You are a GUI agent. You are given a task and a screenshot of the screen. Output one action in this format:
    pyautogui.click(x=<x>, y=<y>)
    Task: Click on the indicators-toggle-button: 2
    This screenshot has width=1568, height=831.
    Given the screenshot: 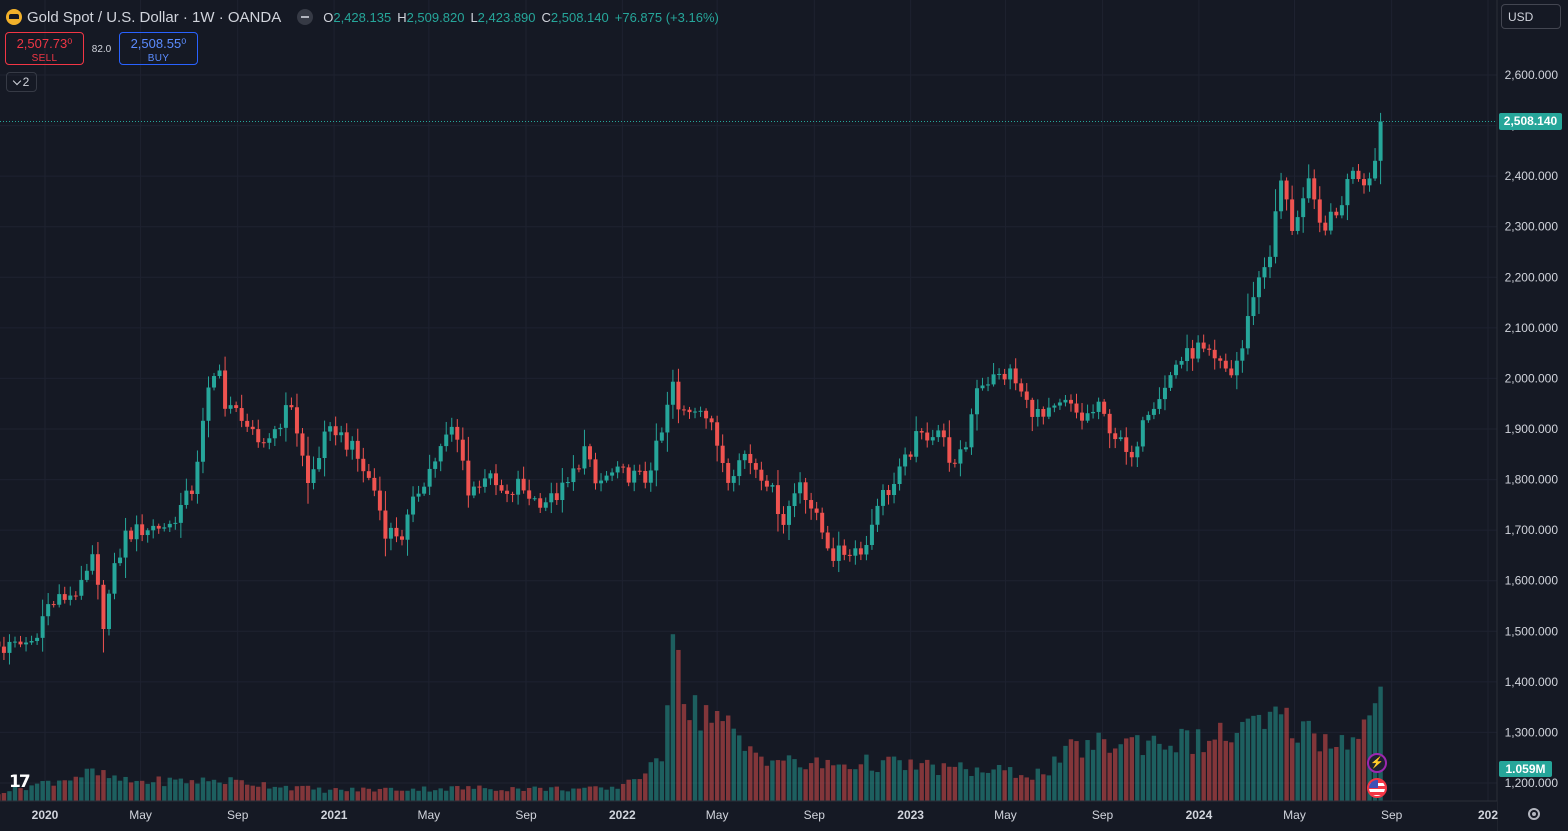 What is the action you would take?
    pyautogui.click(x=21, y=82)
    